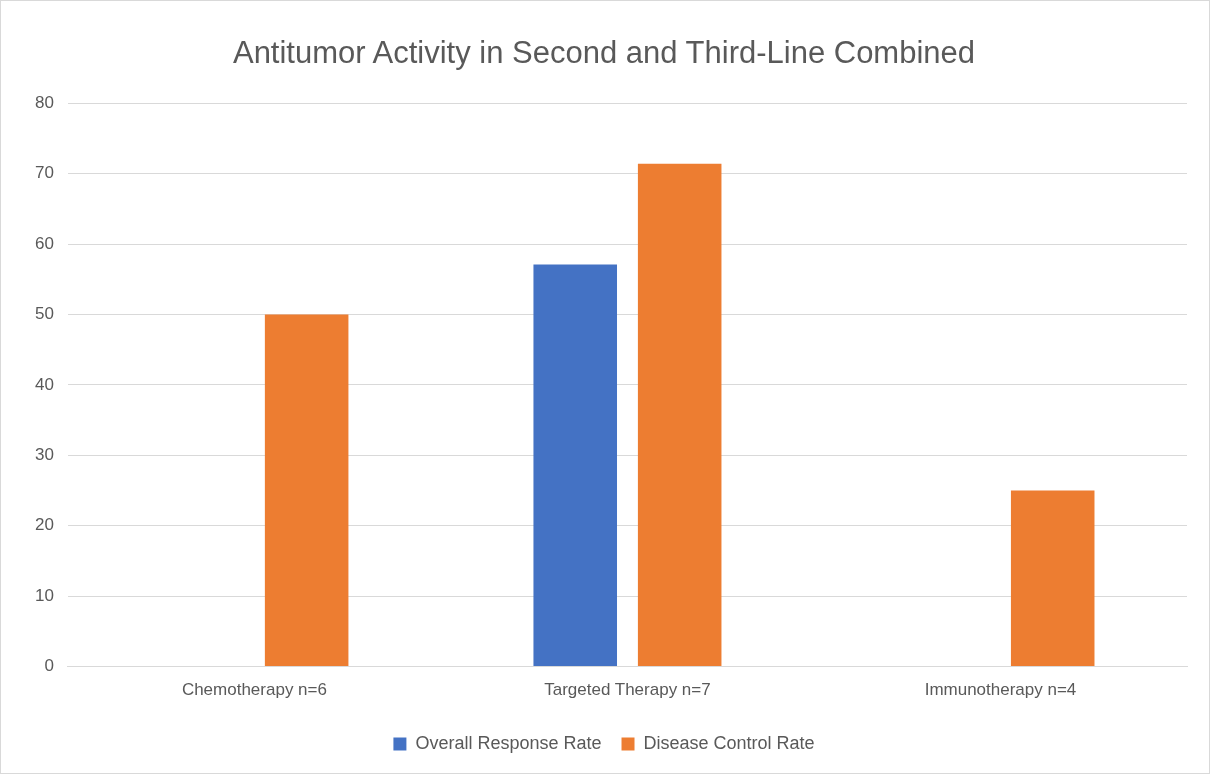  Describe the element at coordinates (44, 384) in the screenshot. I see `y-tick-label: 40` at that location.